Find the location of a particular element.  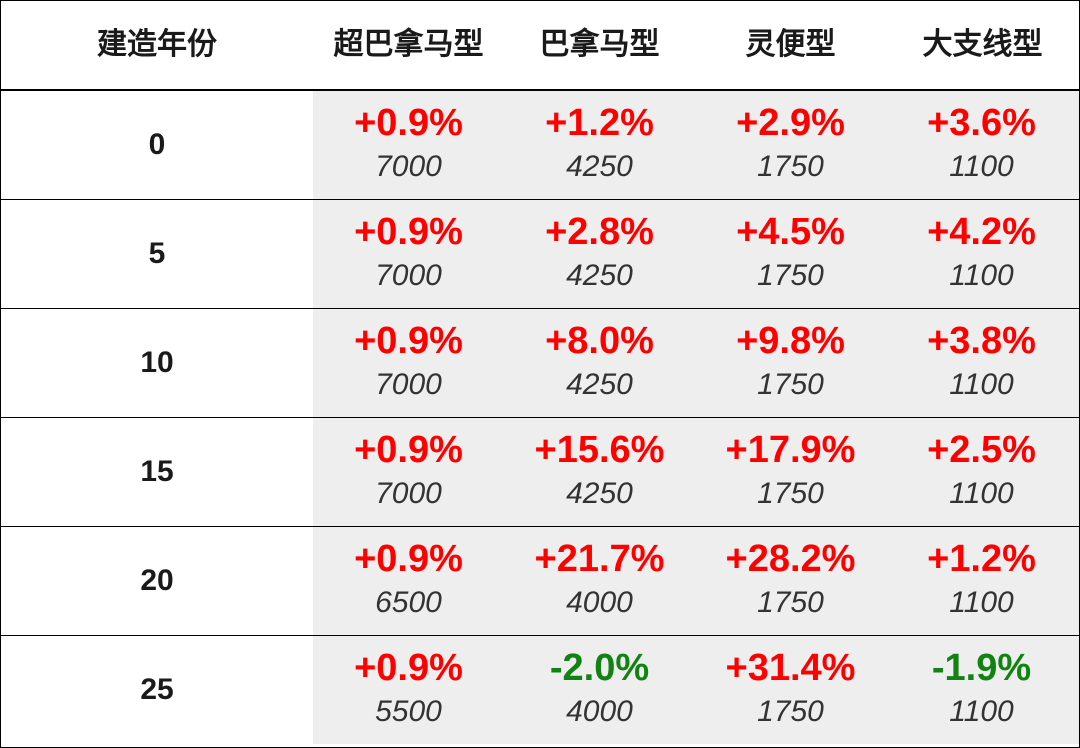

change-value: +3.6% is located at coordinates (981, 123).